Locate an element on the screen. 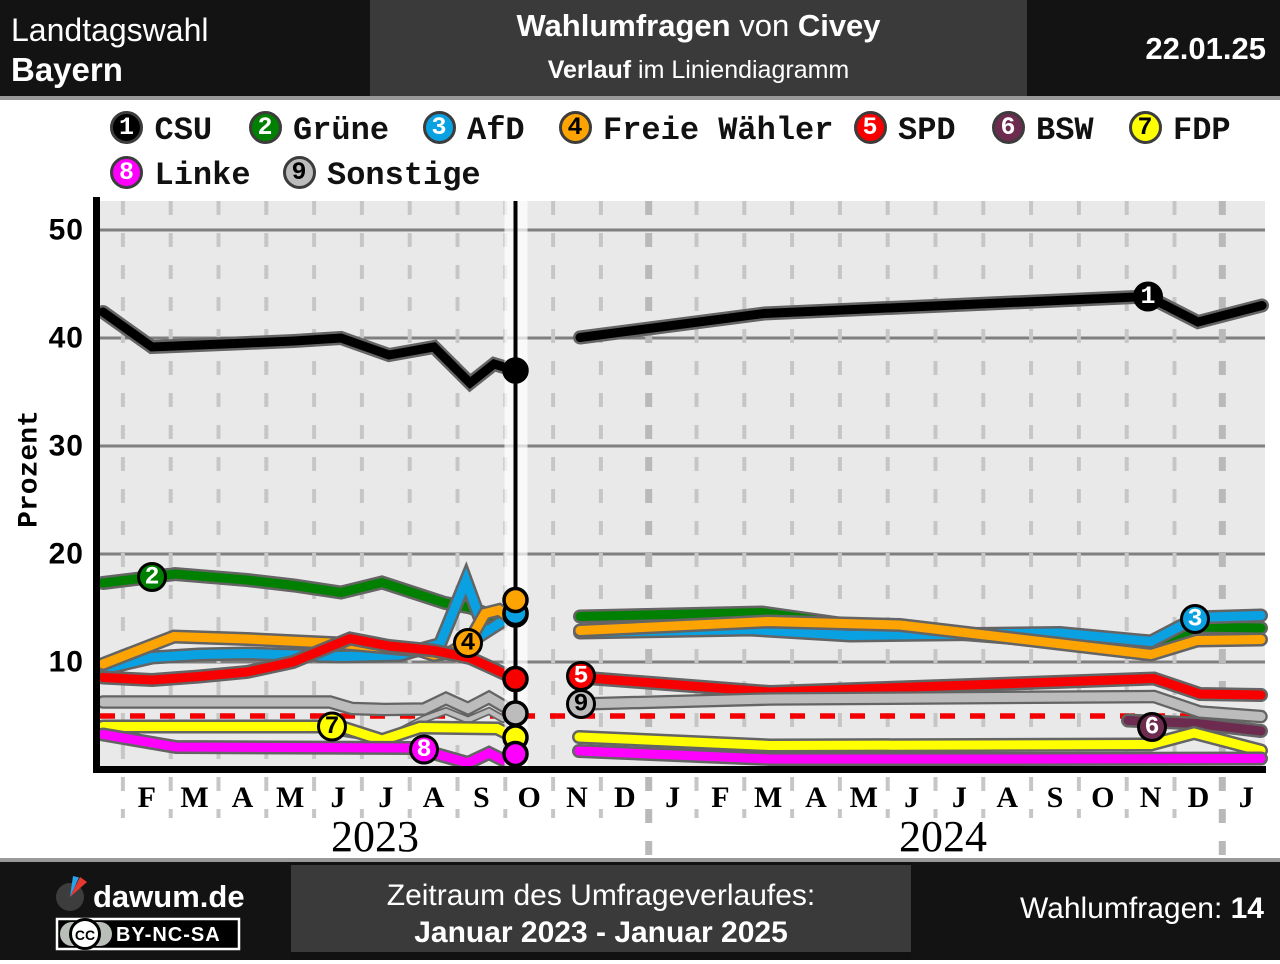  svg-text: 9 is located at coordinates (580, 704).